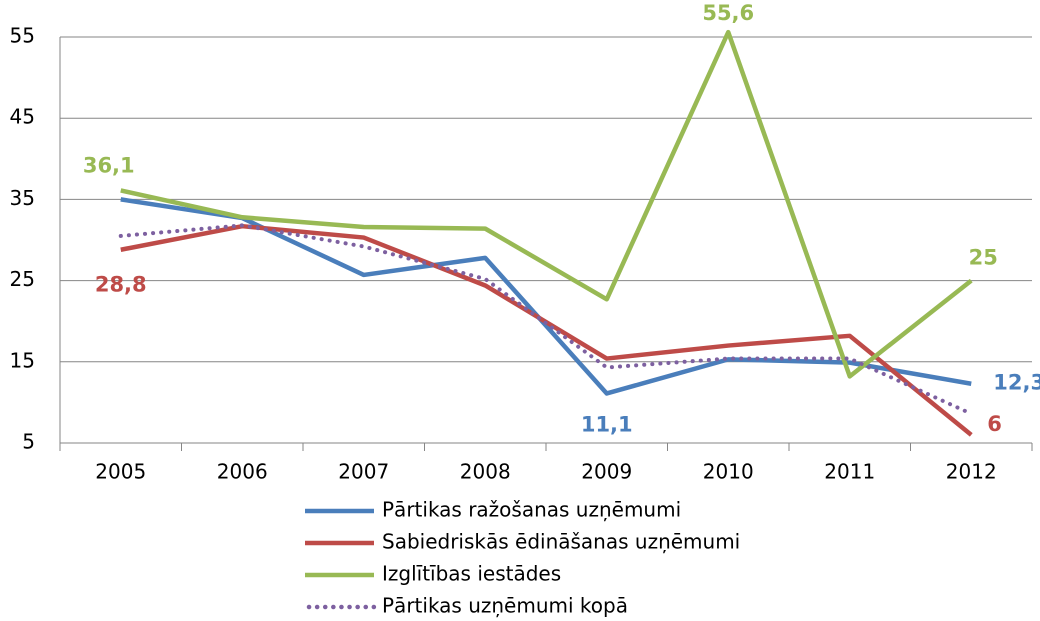 Image resolution: width=1040 pixels, height=621 pixels. Describe the element at coordinates (1016, 383) in the screenshot. I see `data-label: 12,3` at that location.